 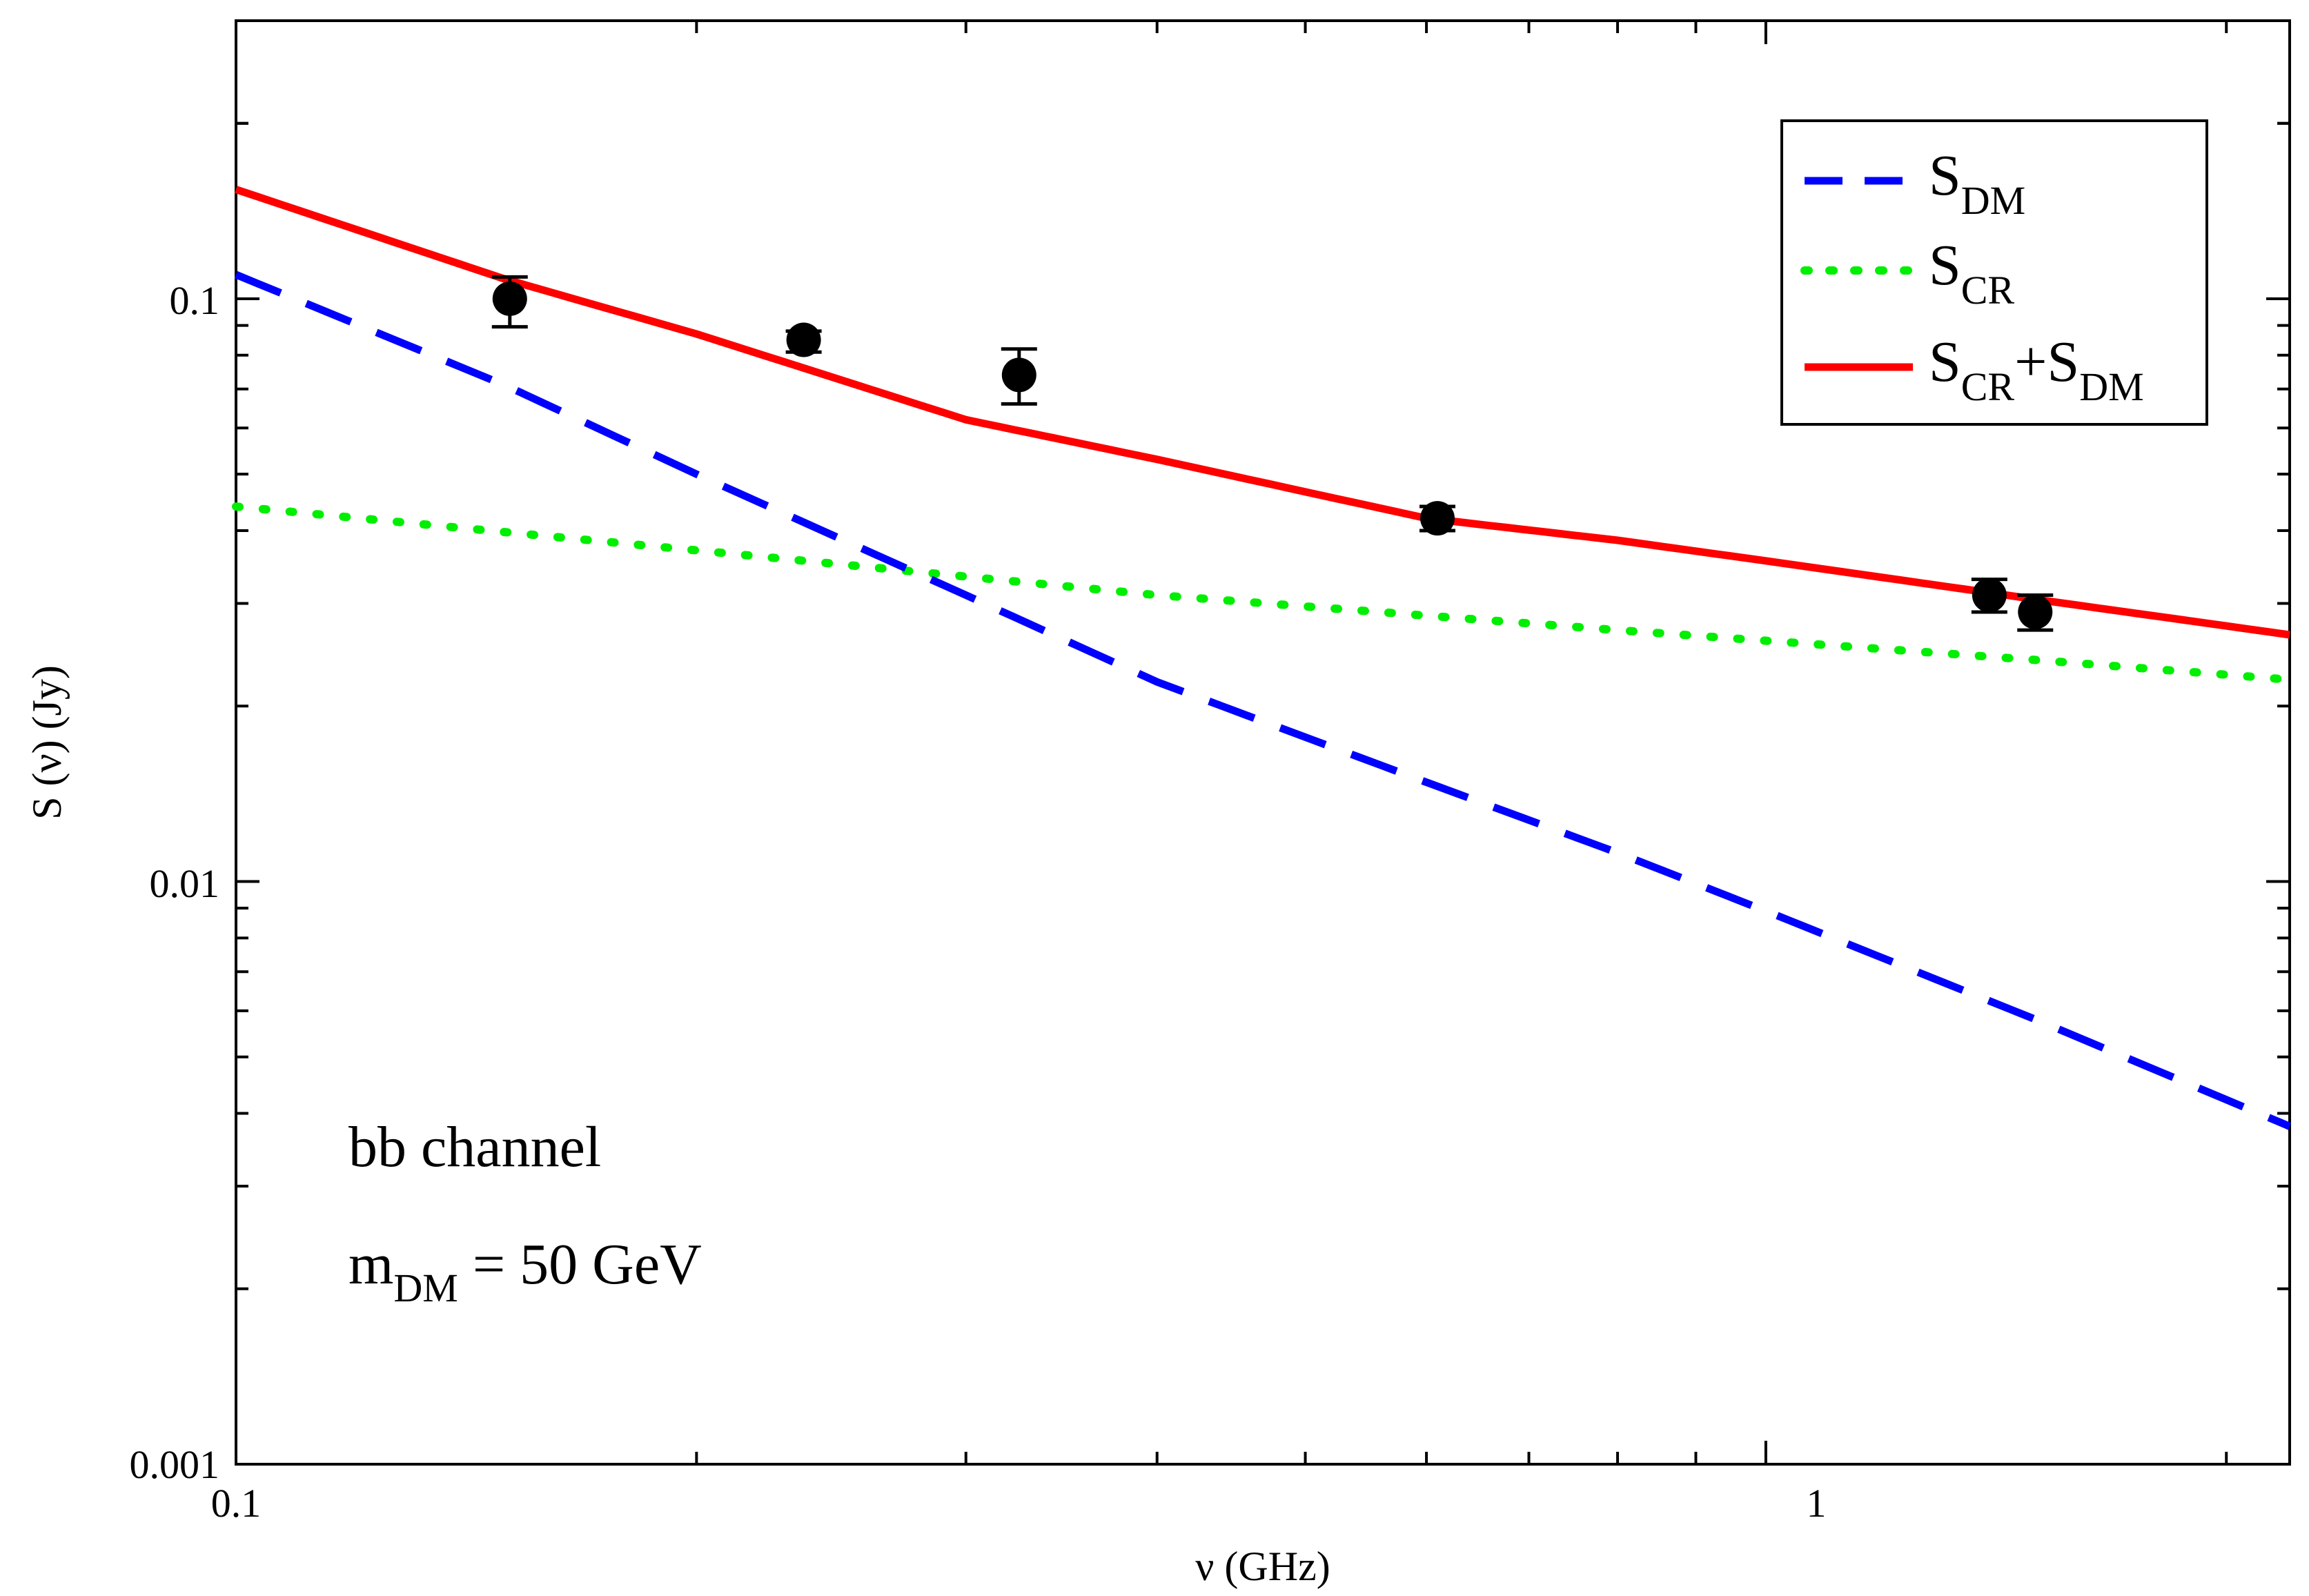 What do you see at coordinates (1262, 1566) in the screenshot?
I see `x-axis-title: ν (GHz)` at bounding box center [1262, 1566].